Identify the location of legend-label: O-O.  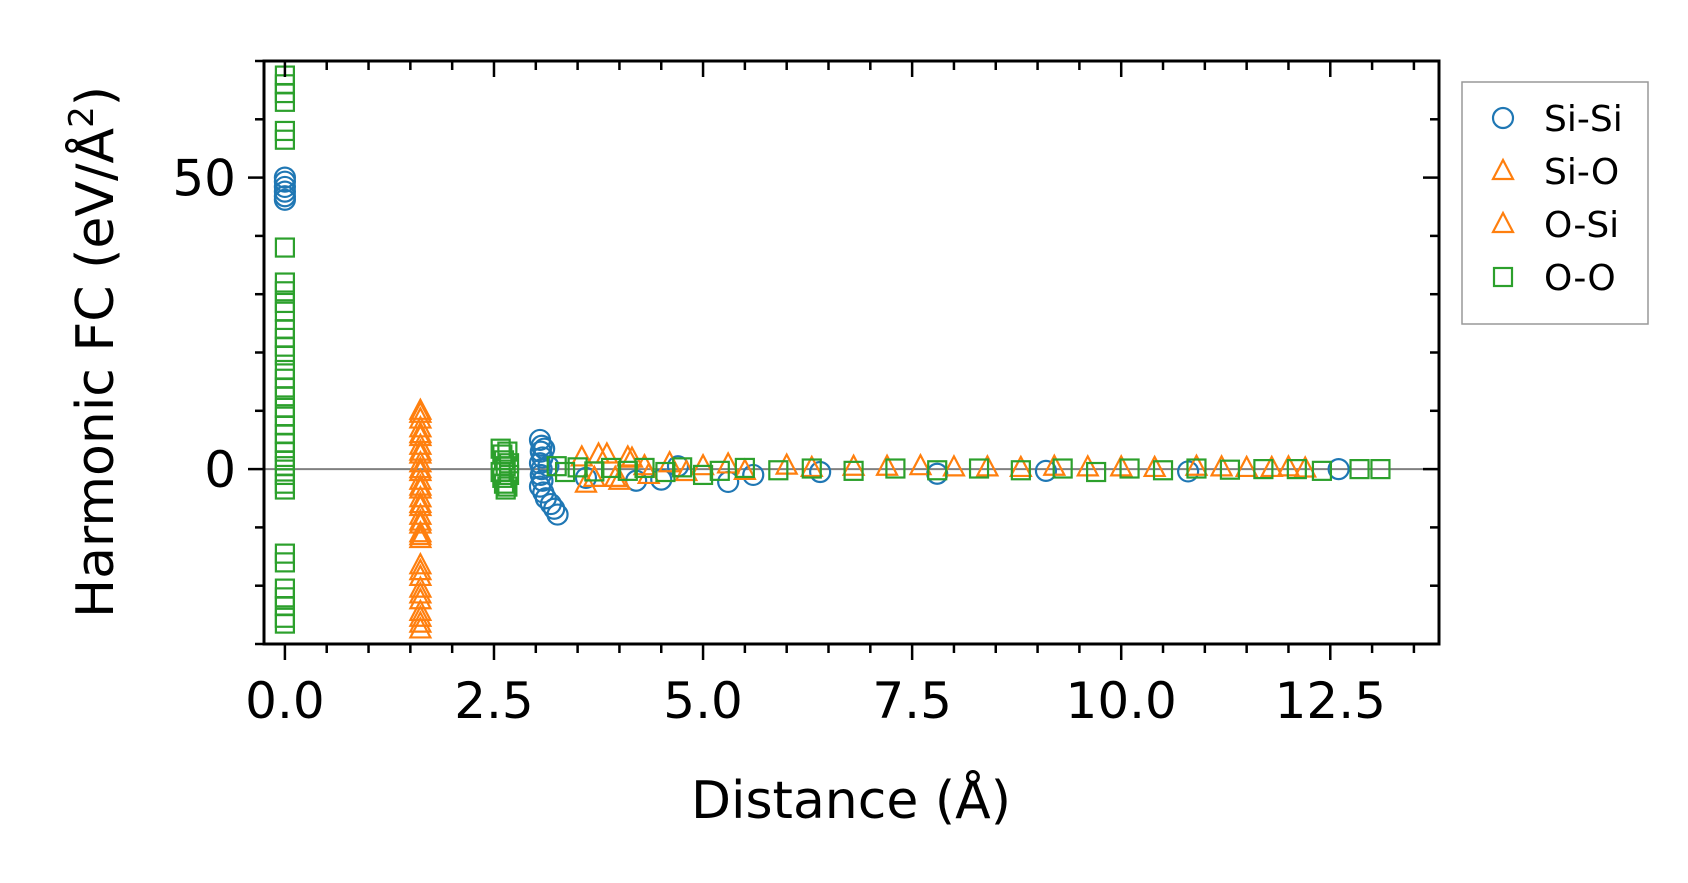
(1580, 278).